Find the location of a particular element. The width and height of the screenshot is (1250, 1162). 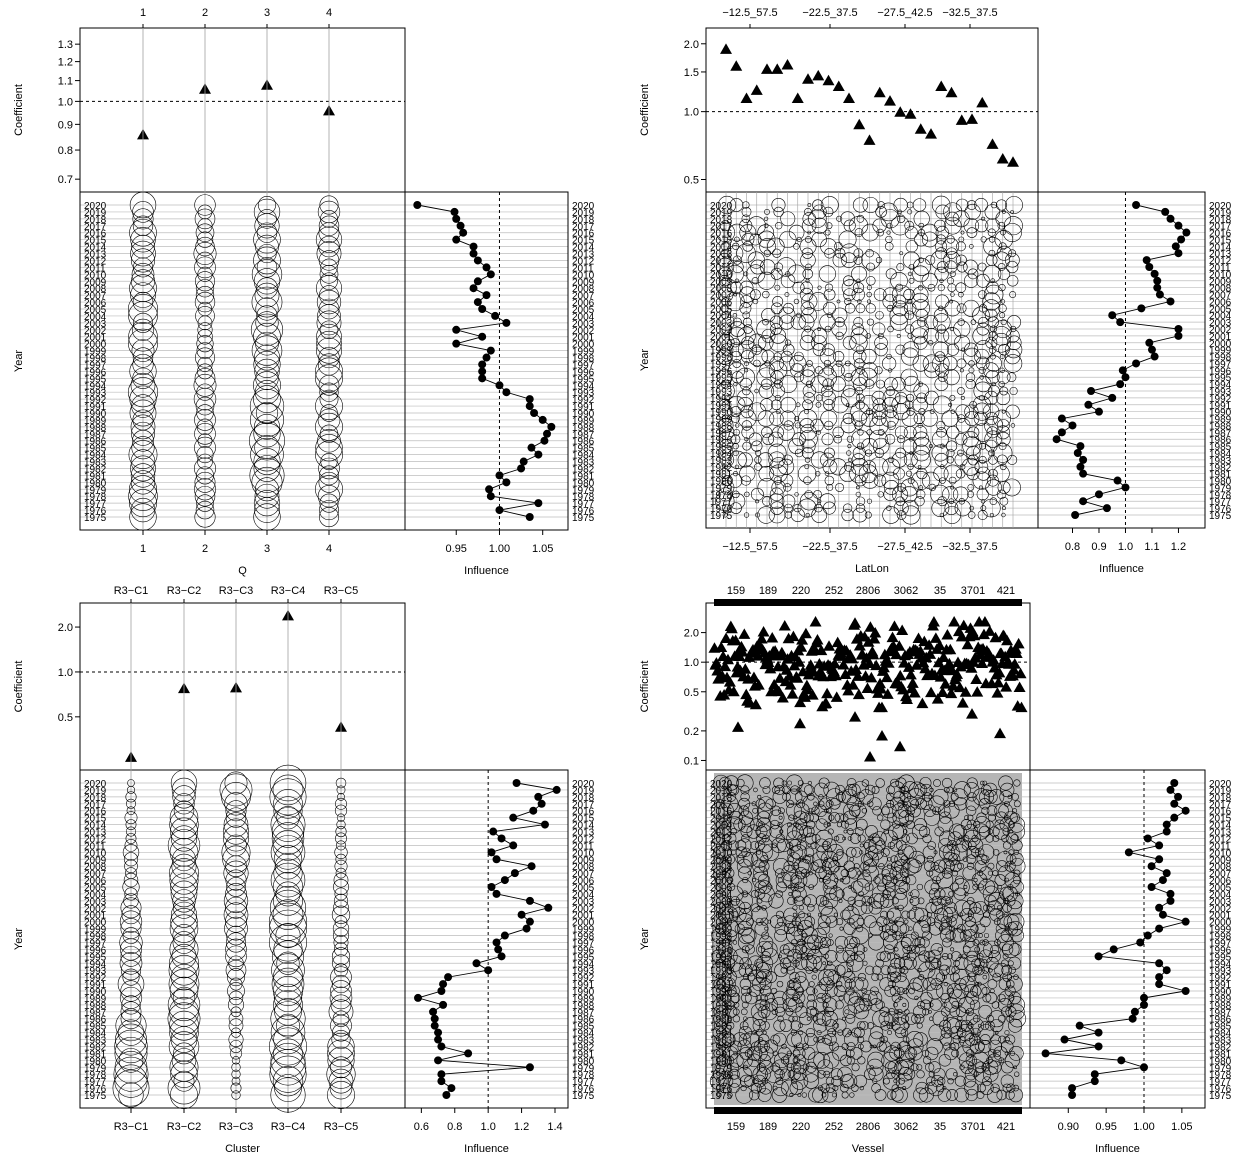

q-year-label-right: 1980 is located at coordinates (583, 483).